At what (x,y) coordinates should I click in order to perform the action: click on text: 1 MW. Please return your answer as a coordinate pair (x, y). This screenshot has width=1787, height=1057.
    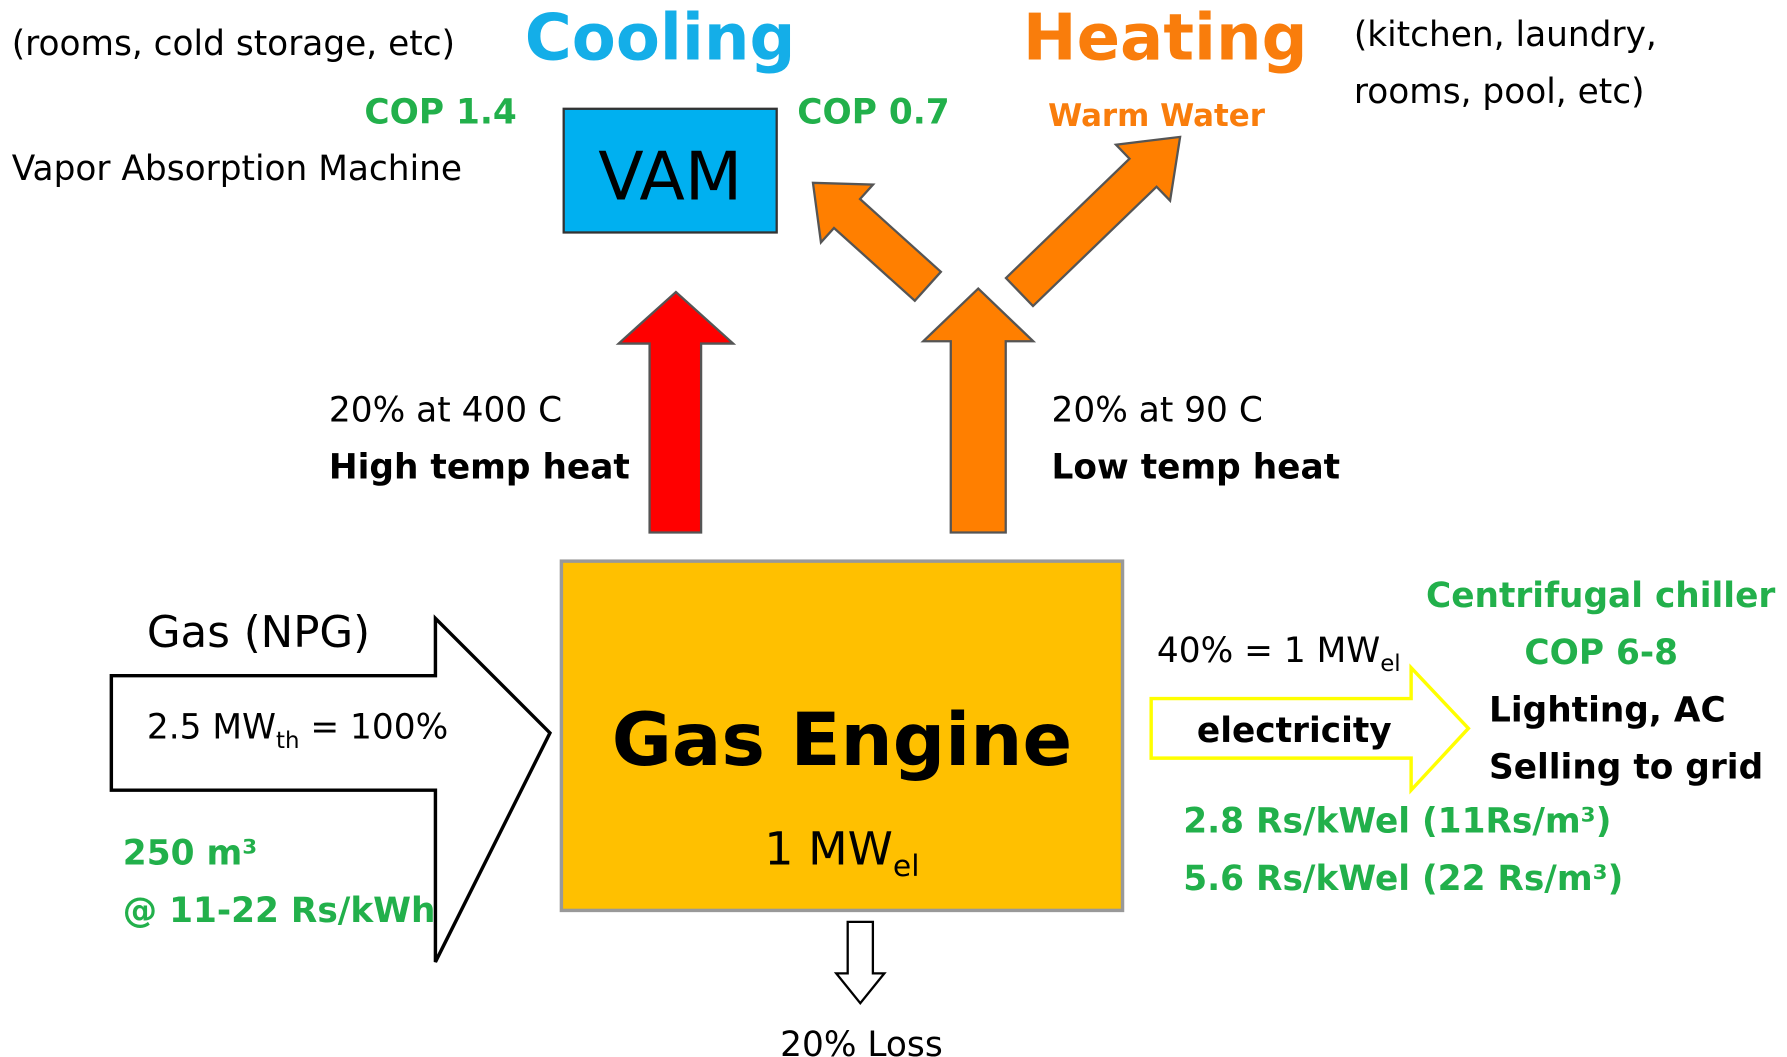
    Looking at the image, I should click on (828, 849).